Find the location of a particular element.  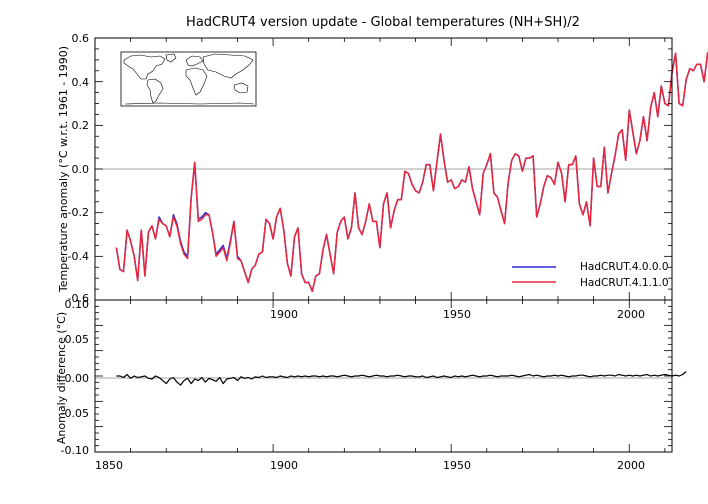

top-y-tick-label: 0.0 is located at coordinates (81, 169).